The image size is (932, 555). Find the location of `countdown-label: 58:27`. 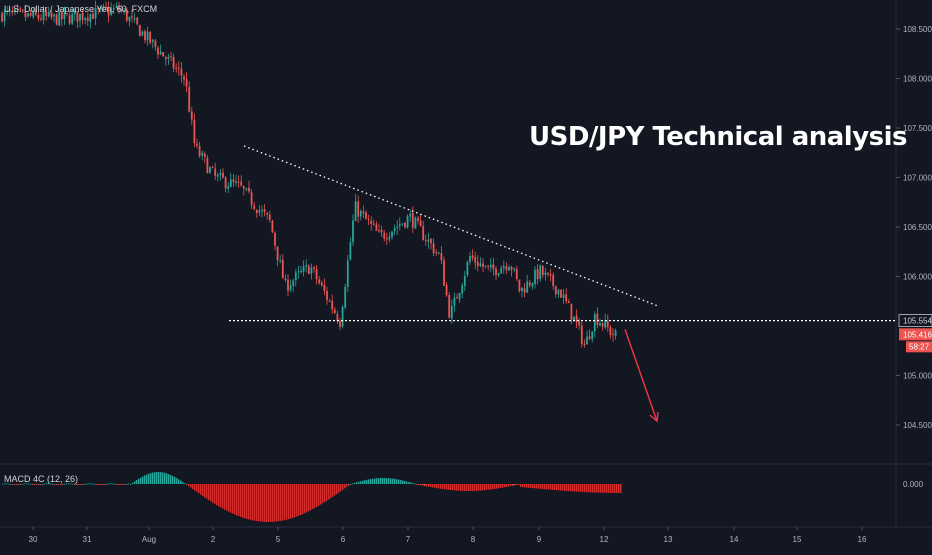

countdown-label: 58:27 is located at coordinates (919, 346).